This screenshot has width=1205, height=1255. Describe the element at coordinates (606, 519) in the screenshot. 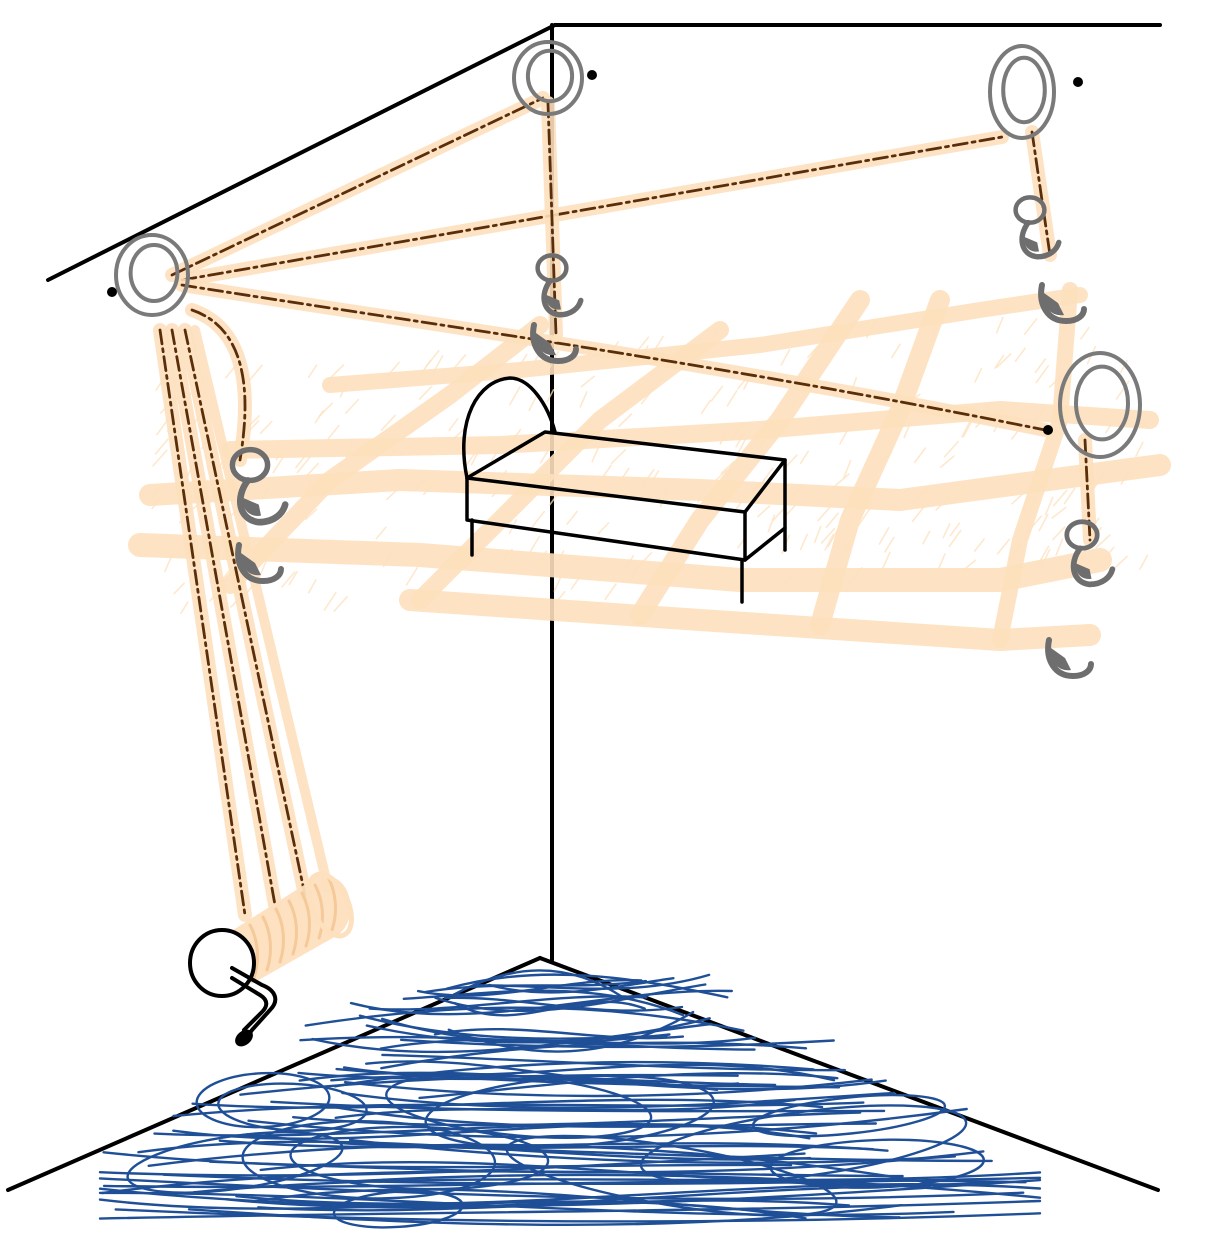

I see `bed-mattress-front` at that location.